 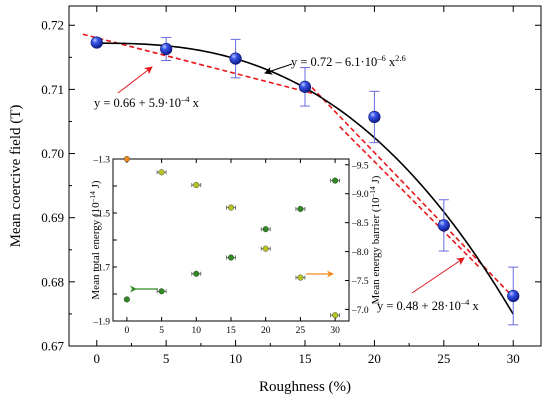 What do you see at coordinates (52, 25) in the screenshot?
I see `y-tick-label: 0.72` at bounding box center [52, 25].